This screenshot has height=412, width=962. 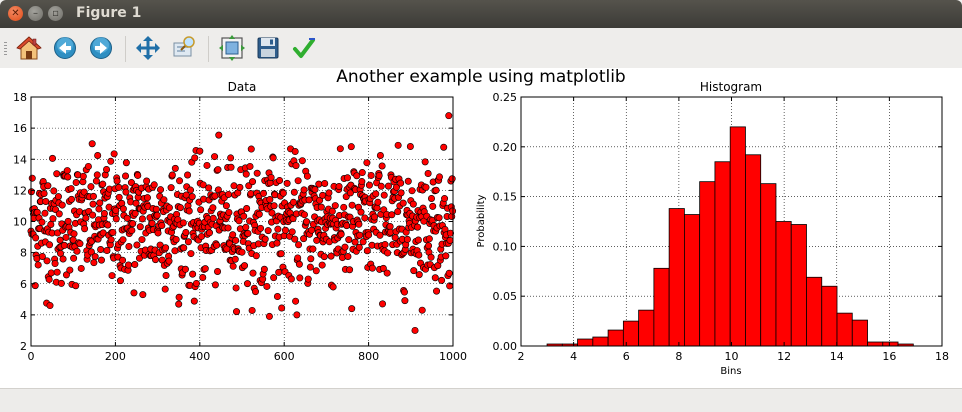 I want to click on back-button, so click(x=65, y=48).